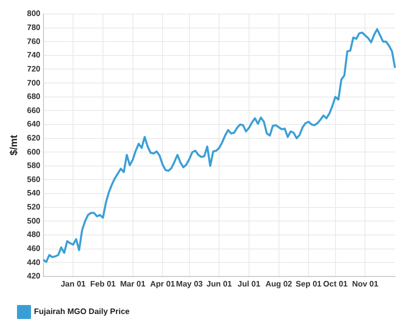  Describe the element at coordinates (163, 283) in the screenshot. I see `x-tick-label: Apr 01` at that location.